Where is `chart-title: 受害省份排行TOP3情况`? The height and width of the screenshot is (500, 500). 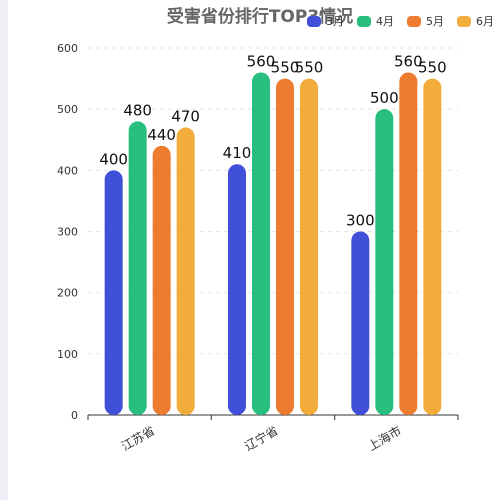 chart-title: 受害省份排行TOP3情况 is located at coordinates (260, 17).